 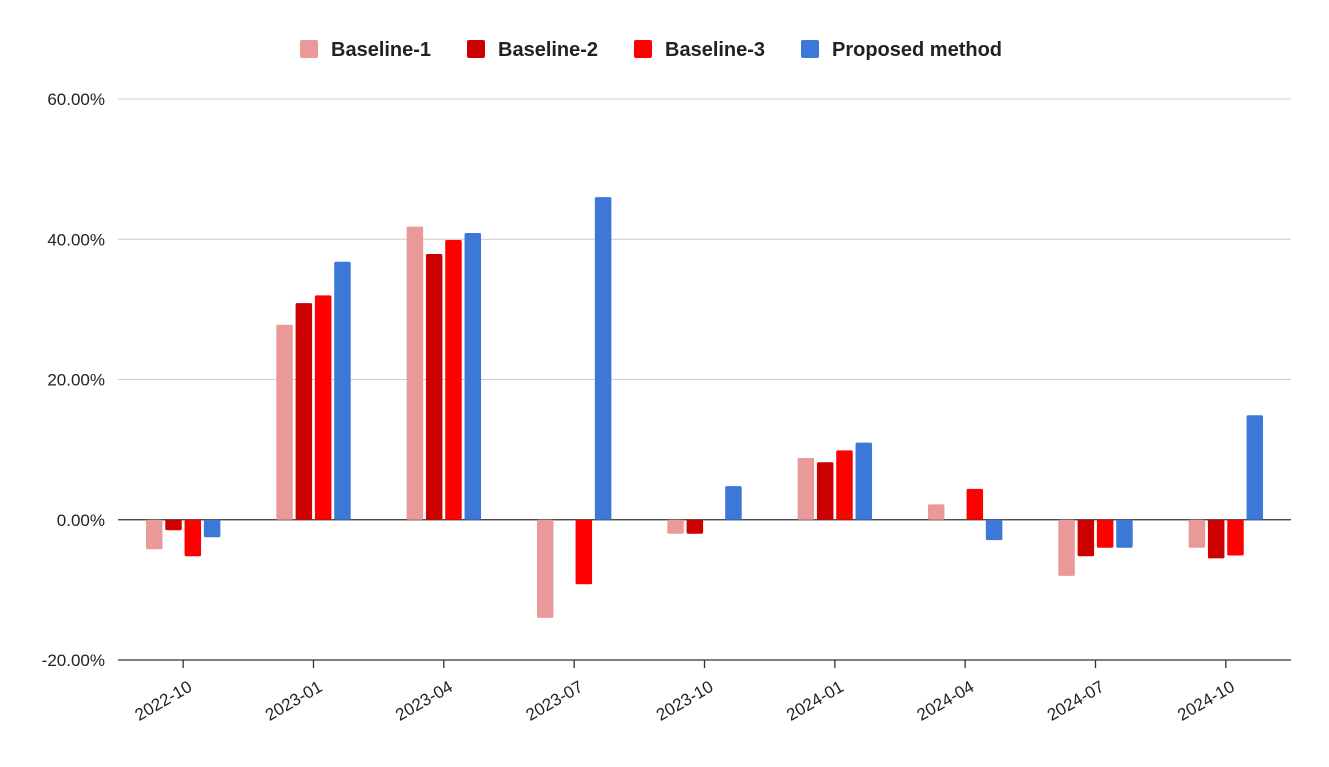 What do you see at coordinates (76, 99) in the screenshot?
I see `y-tick-label: 60.00%` at bounding box center [76, 99].